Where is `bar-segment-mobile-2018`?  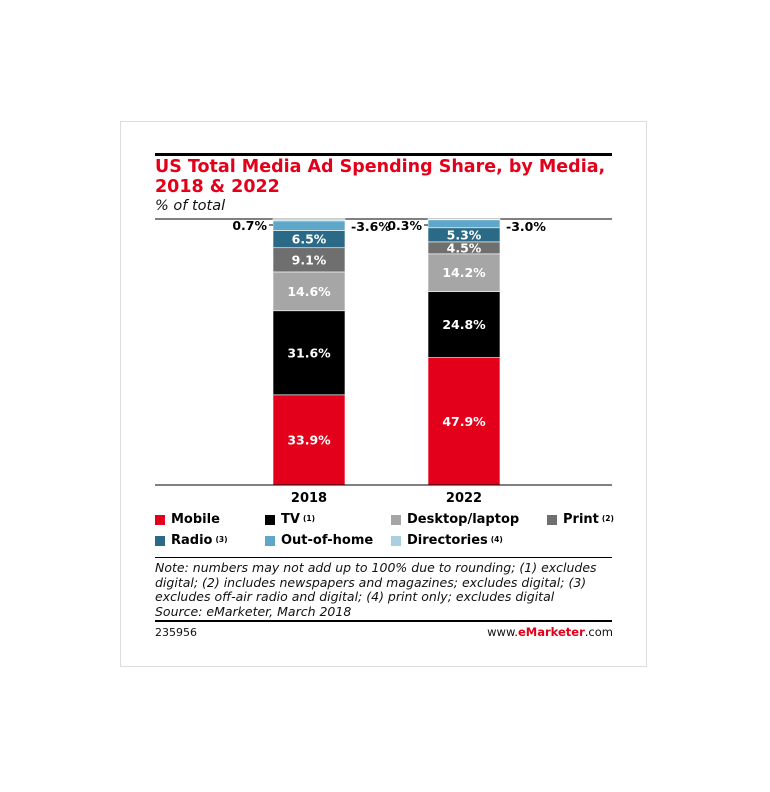 bar-segment-mobile-2018 is located at coordinates (309, 440).